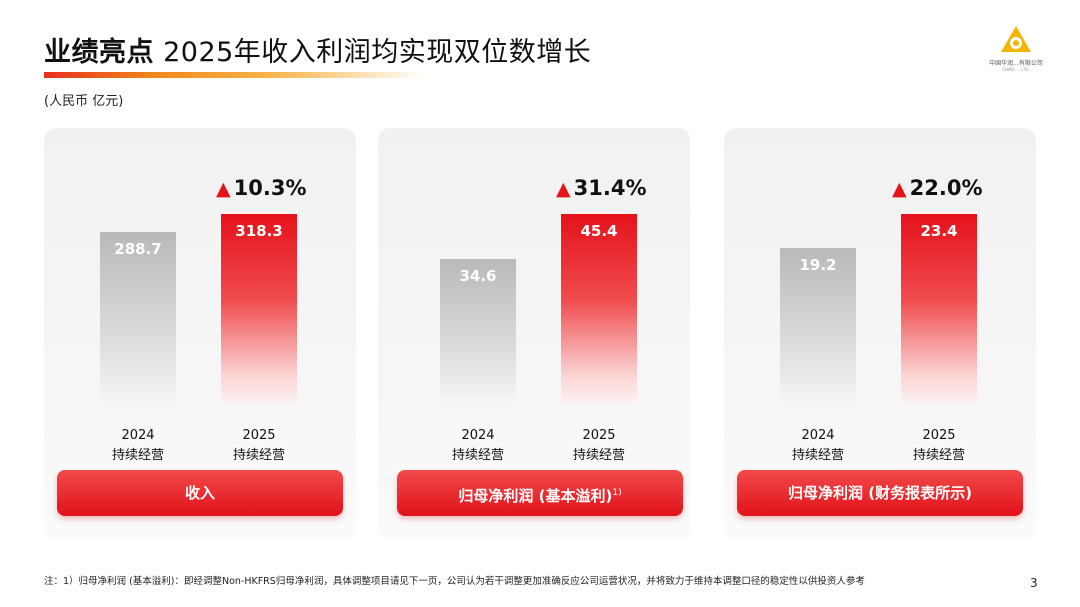 Image resolution: width=1080 pixels, height=607 pixels. I want to click on bar-2024: 34.6, so click(478, 331).